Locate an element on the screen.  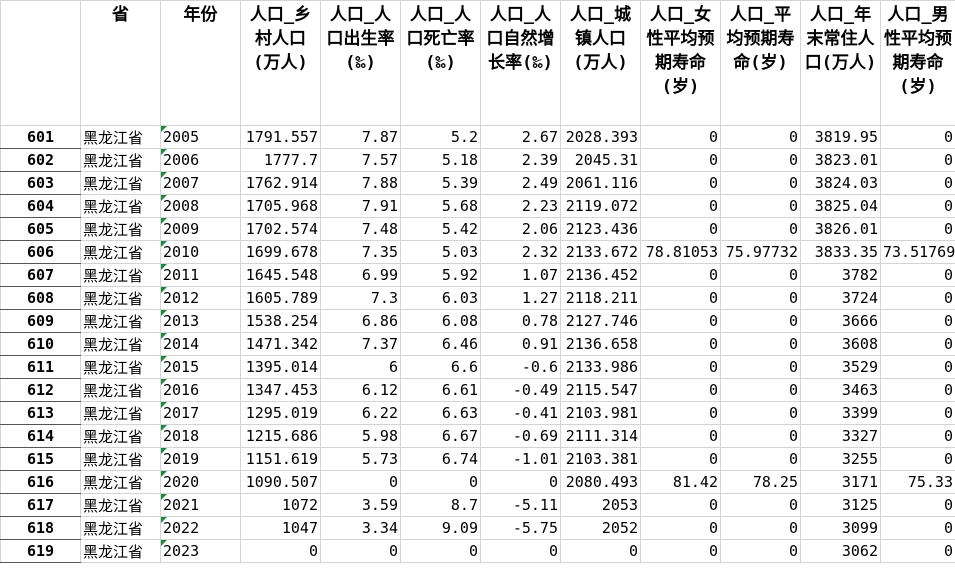
cell: 1151.619 is located at coordinates (280, 459).